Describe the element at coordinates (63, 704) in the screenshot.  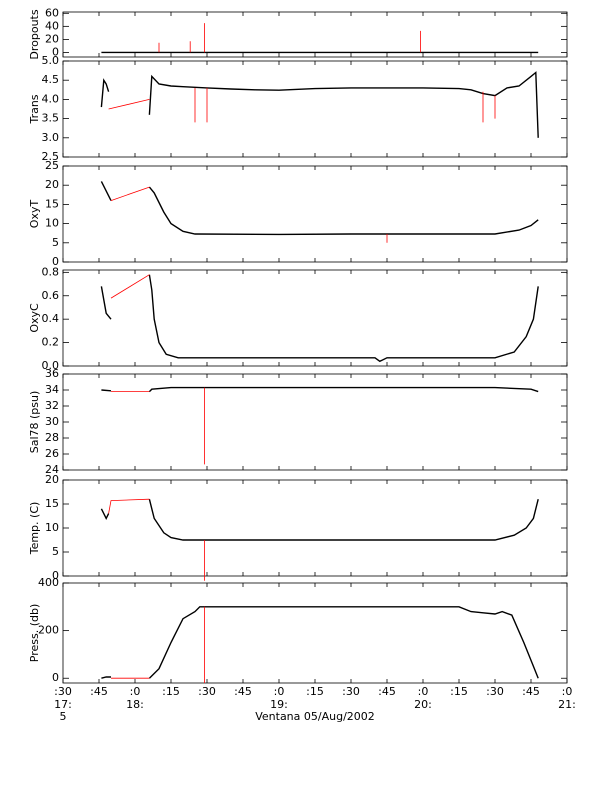
I see `x-hour-label: 17:` at that location.